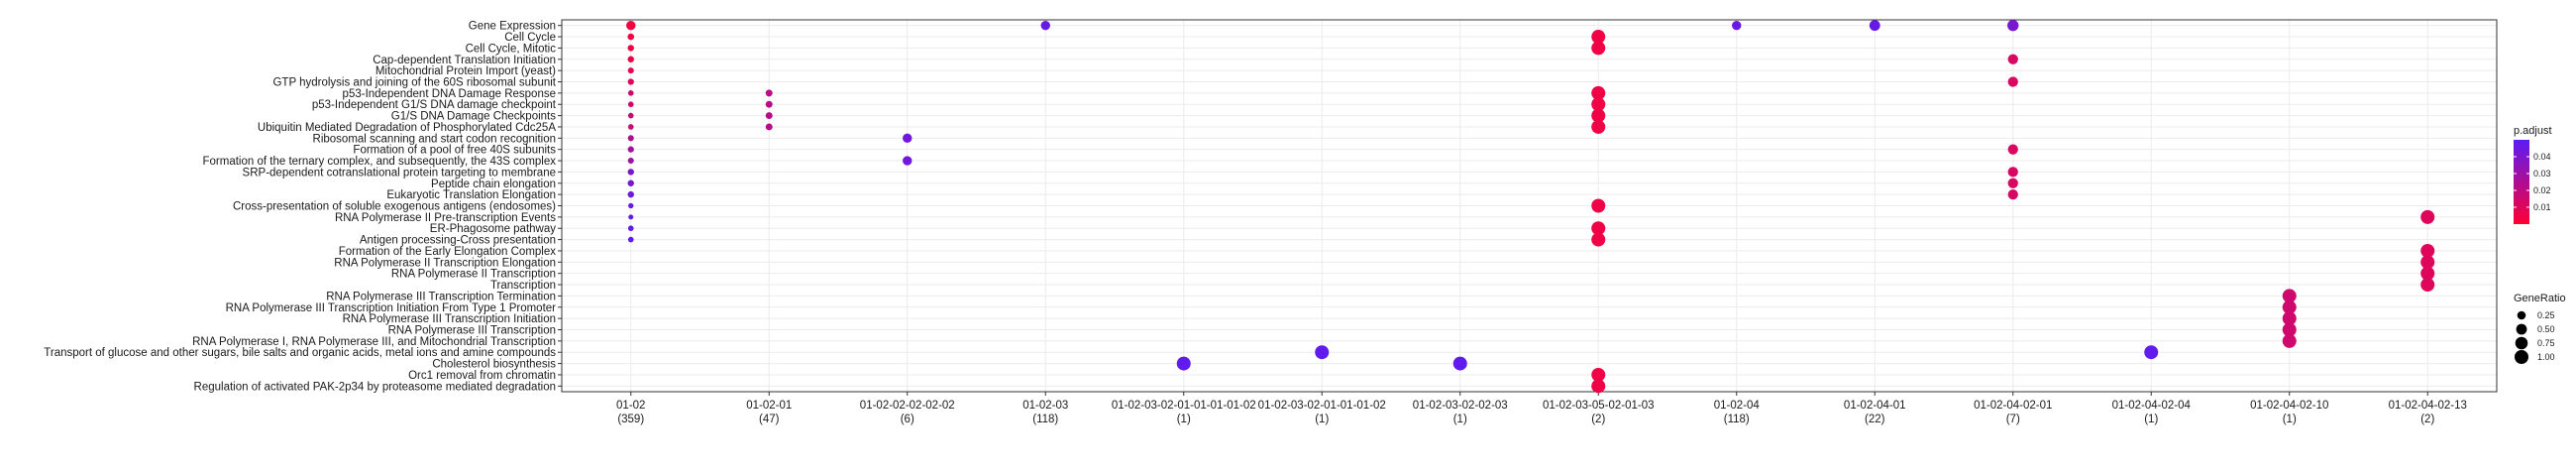 The image size is (2576, 476). I want to click on size-legend-label: 0.50, so click(2546, 329).